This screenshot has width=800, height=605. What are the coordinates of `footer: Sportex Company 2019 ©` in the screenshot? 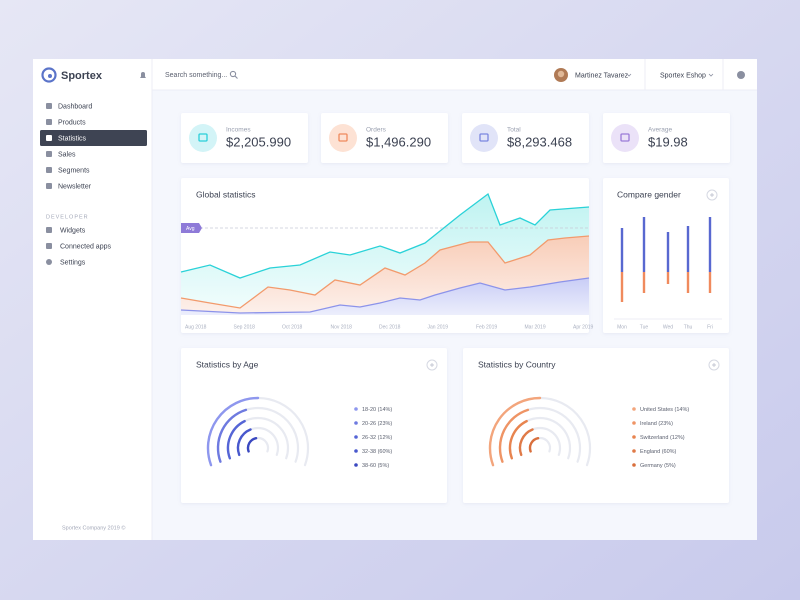 It's located at (93, 527).